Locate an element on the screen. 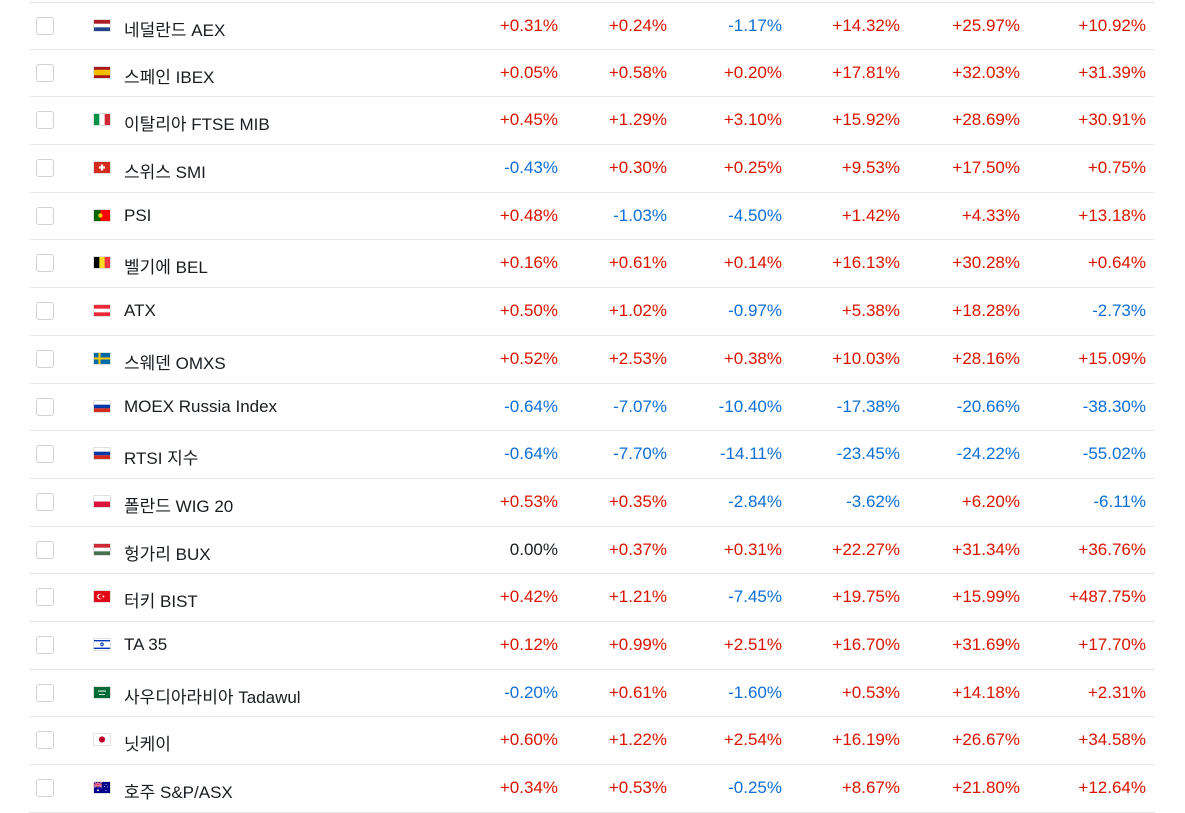  change-value-2: +1.29% is located at coordinates (637, 120).